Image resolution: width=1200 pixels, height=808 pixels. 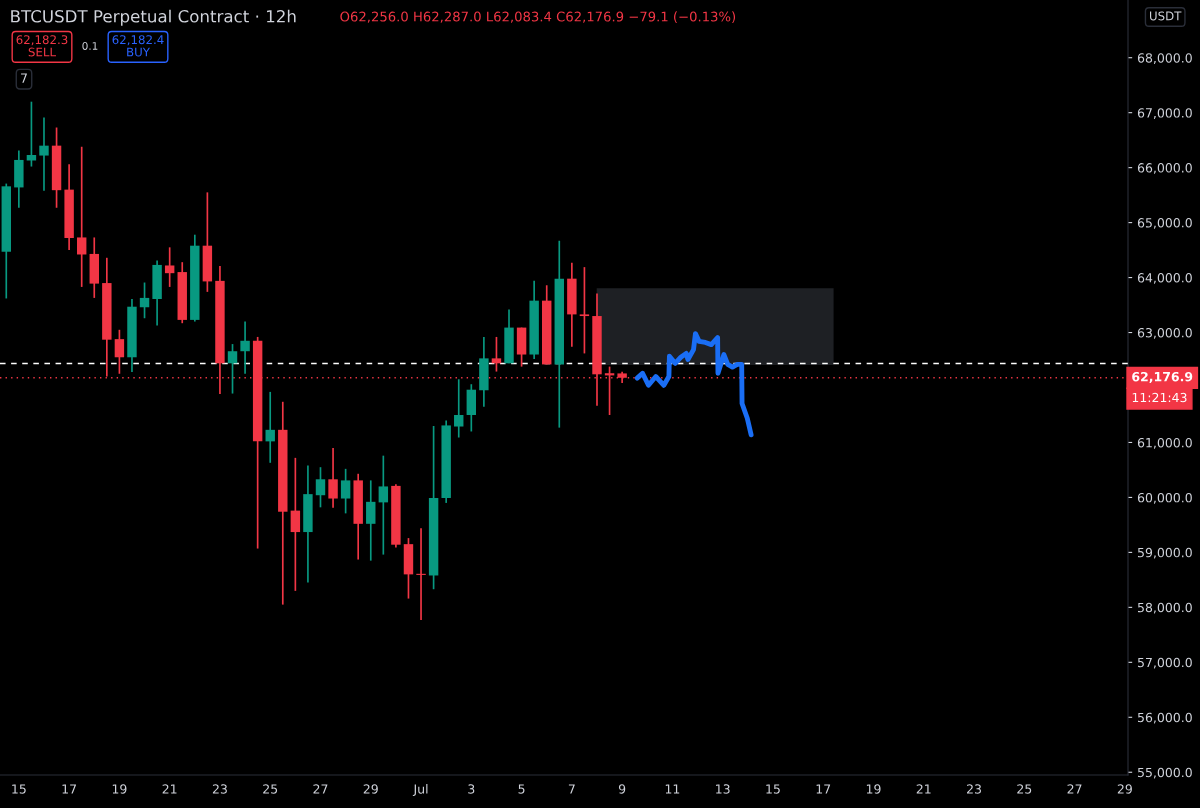 I want to click on annotation: 7, so click(x=24, y=78).